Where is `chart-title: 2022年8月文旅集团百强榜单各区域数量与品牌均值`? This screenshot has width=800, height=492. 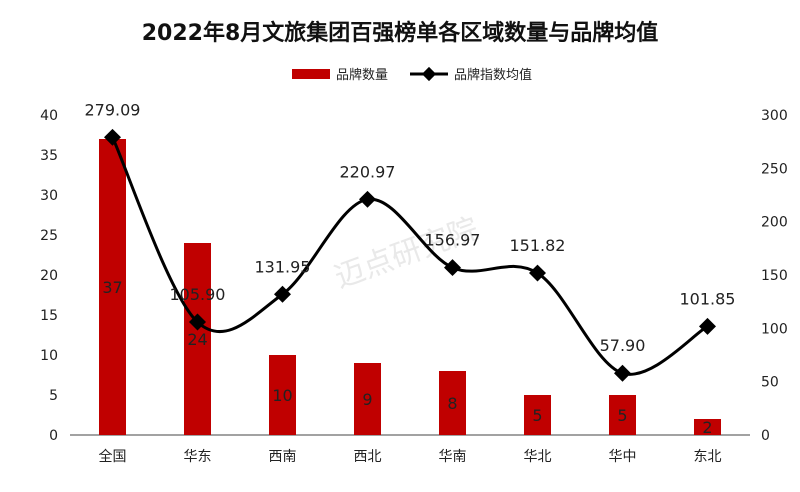 chart-title: 2022年8月文旅集团百强榜单各区域数量与品牌均值 is located at coordinates (400, 33).